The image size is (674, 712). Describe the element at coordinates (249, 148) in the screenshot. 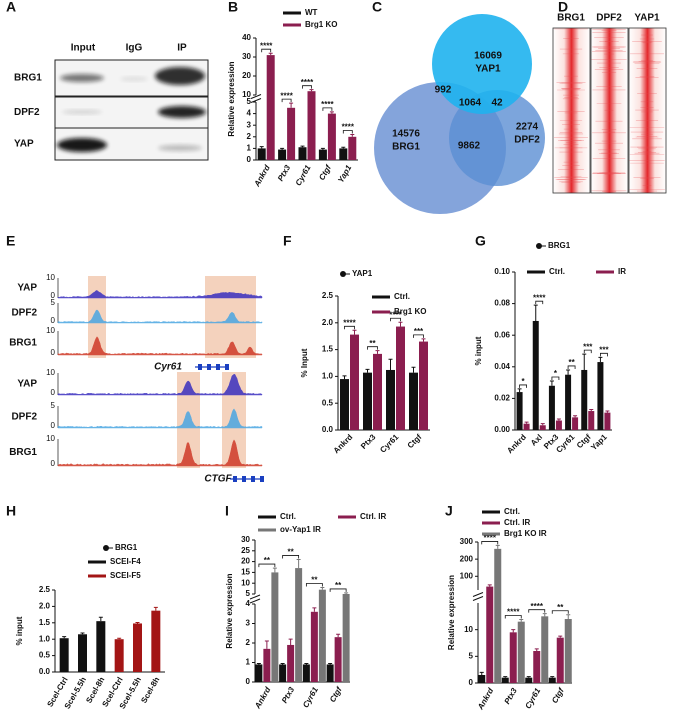

I see `y-tick-label: 1` at that location.